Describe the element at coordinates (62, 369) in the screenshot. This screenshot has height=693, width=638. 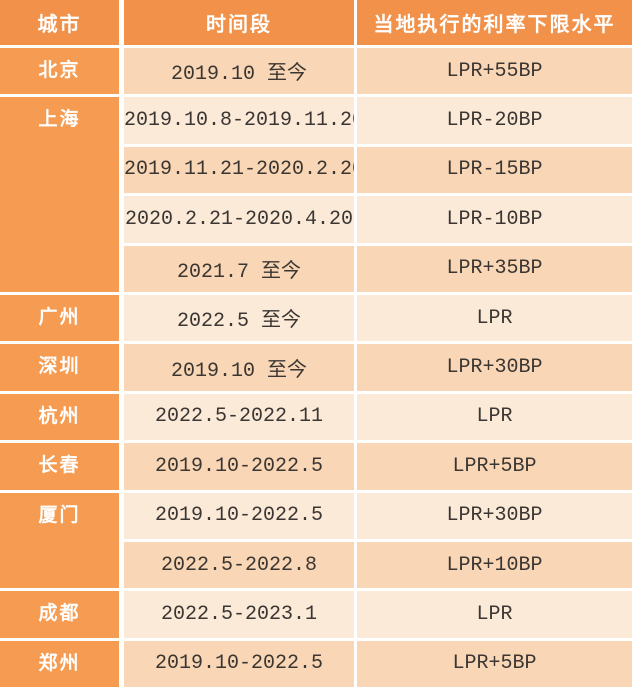
I see `city-cell: 深圳` at that location.